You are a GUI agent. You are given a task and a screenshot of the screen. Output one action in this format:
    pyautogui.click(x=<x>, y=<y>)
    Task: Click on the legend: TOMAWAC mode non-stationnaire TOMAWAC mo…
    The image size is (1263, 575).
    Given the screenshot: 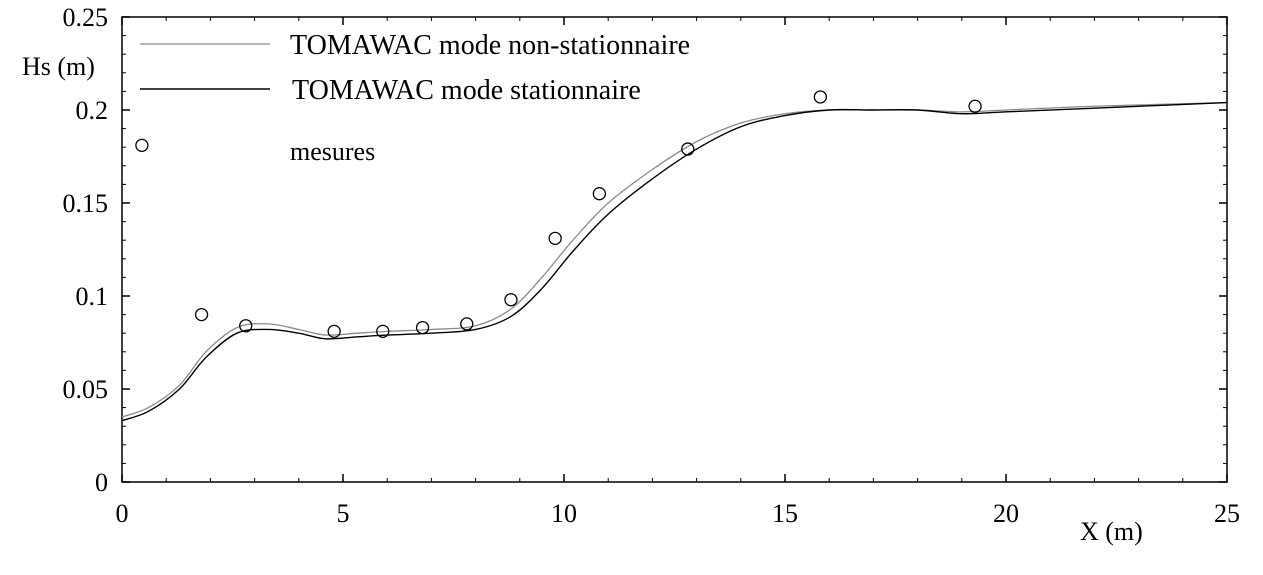 What is the action you would take?
    pyautogui.click(x=415, y=98)
    